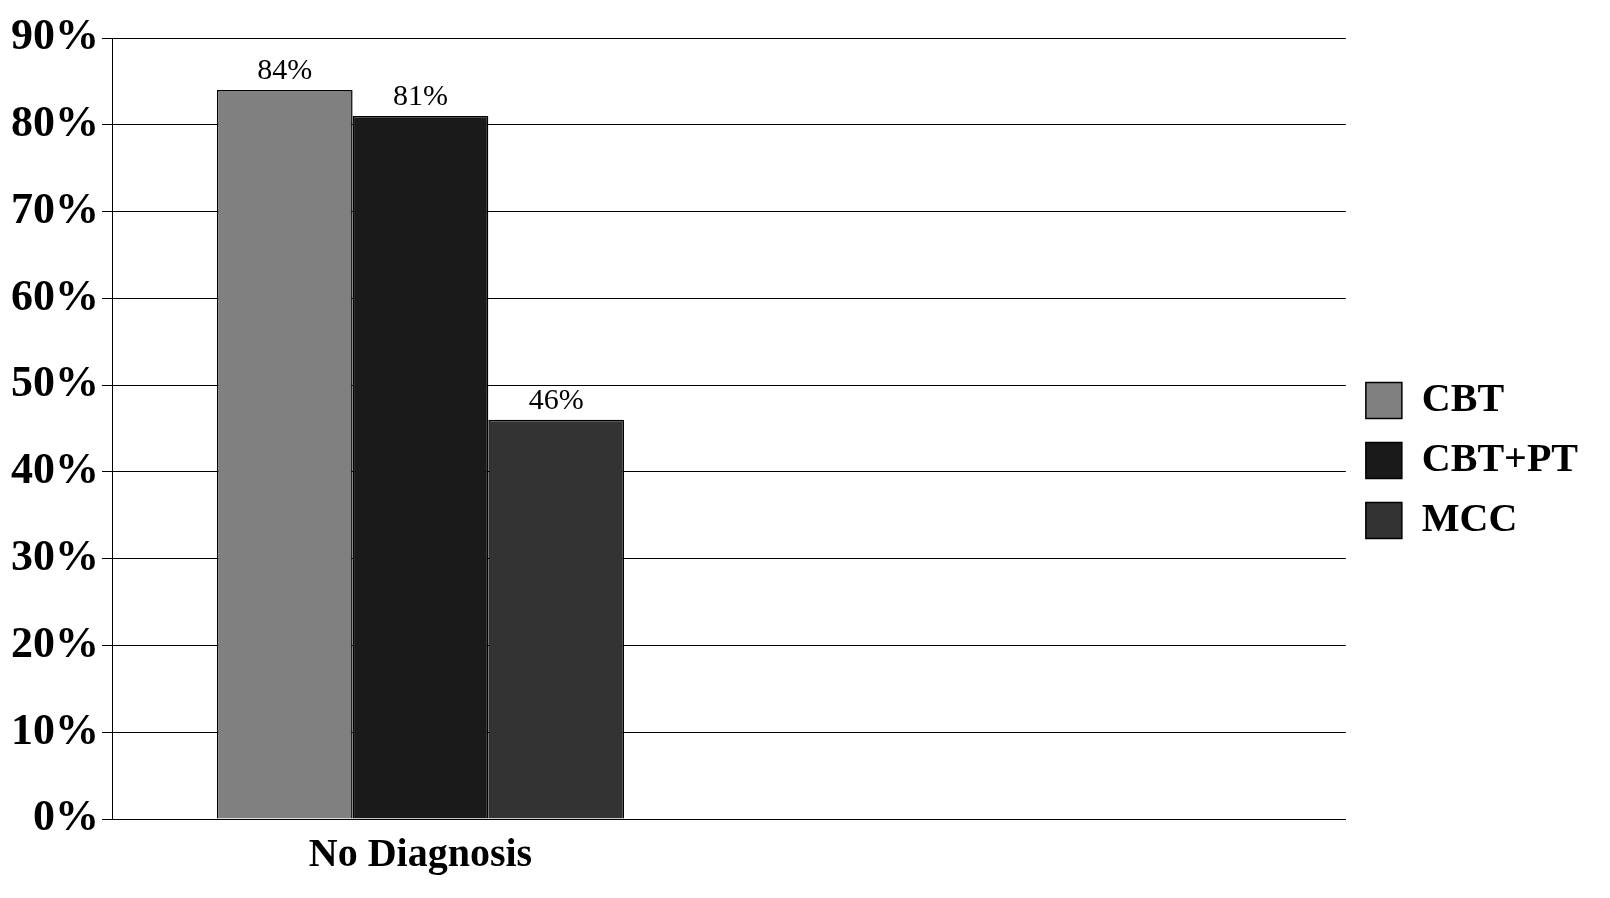 Image resolution: width=1610 pixels, height=898 pixels. I want to click on y-tick-label: 40%, so click(55, 469).